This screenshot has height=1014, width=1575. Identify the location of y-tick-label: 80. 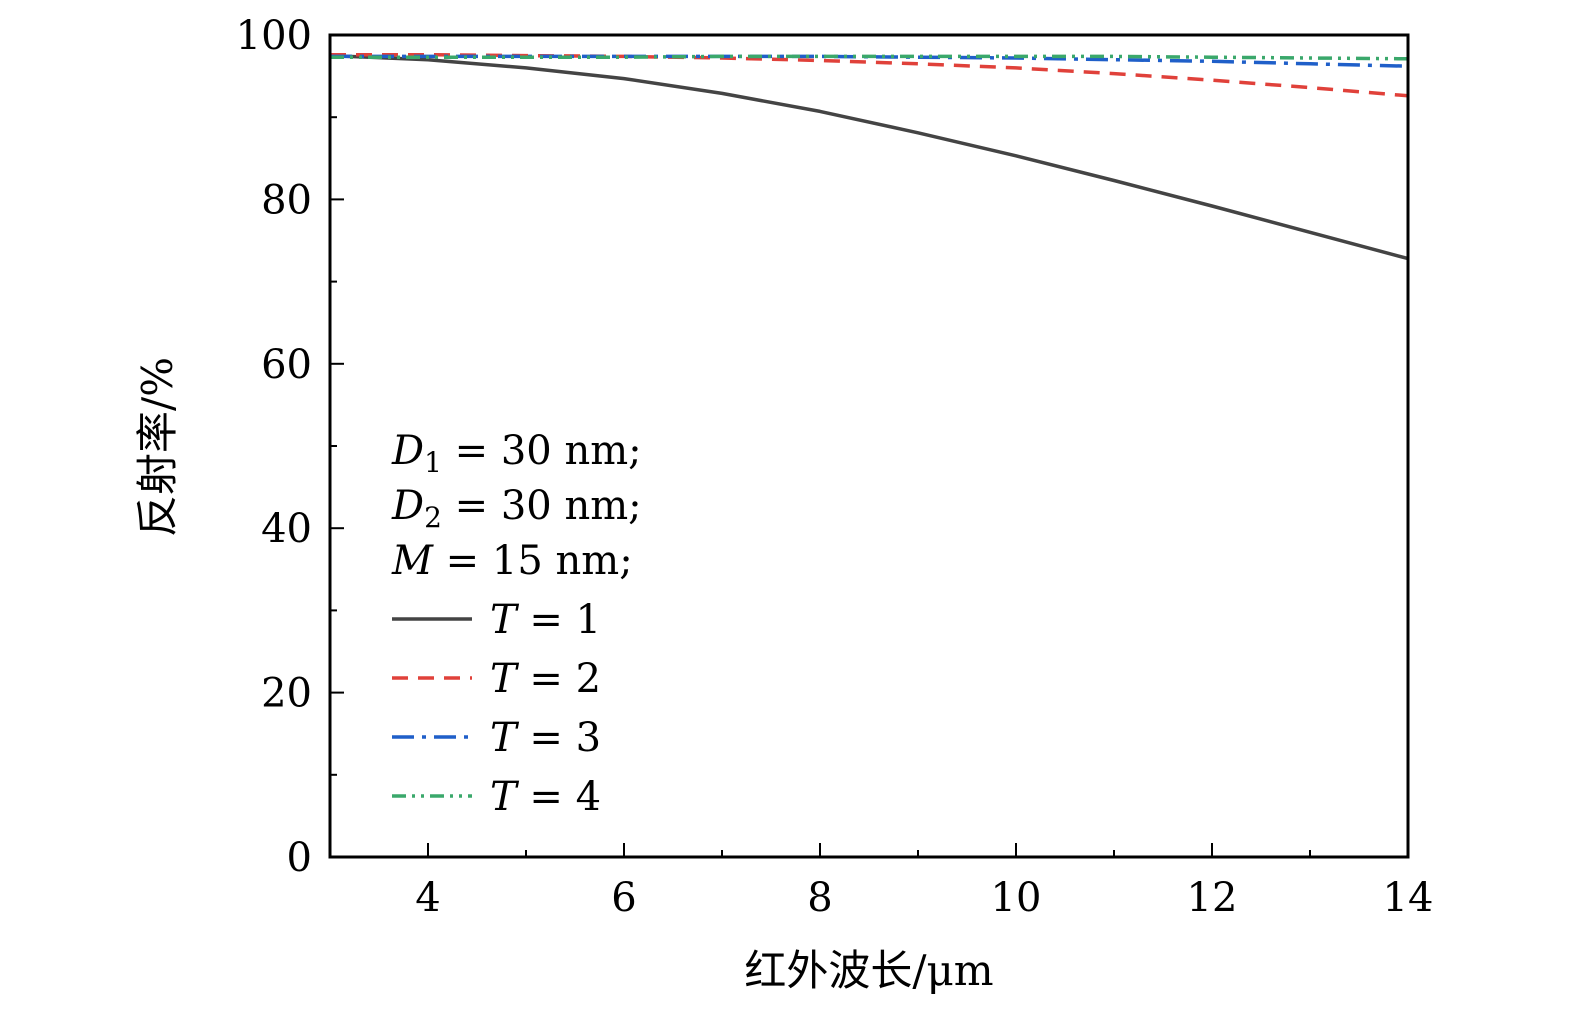
(286, 200).